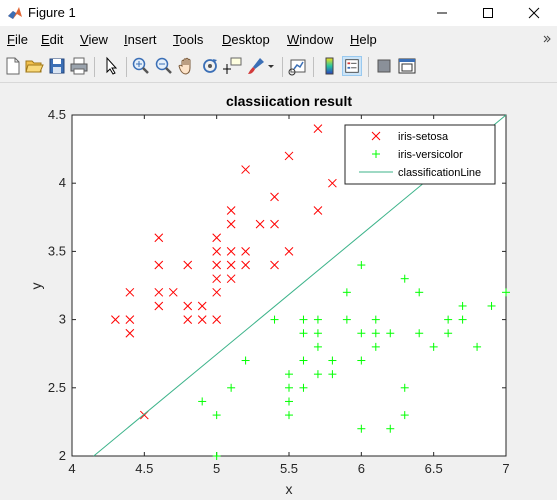  I want to click on hide-plot-tools-icon, so click(384, 66).